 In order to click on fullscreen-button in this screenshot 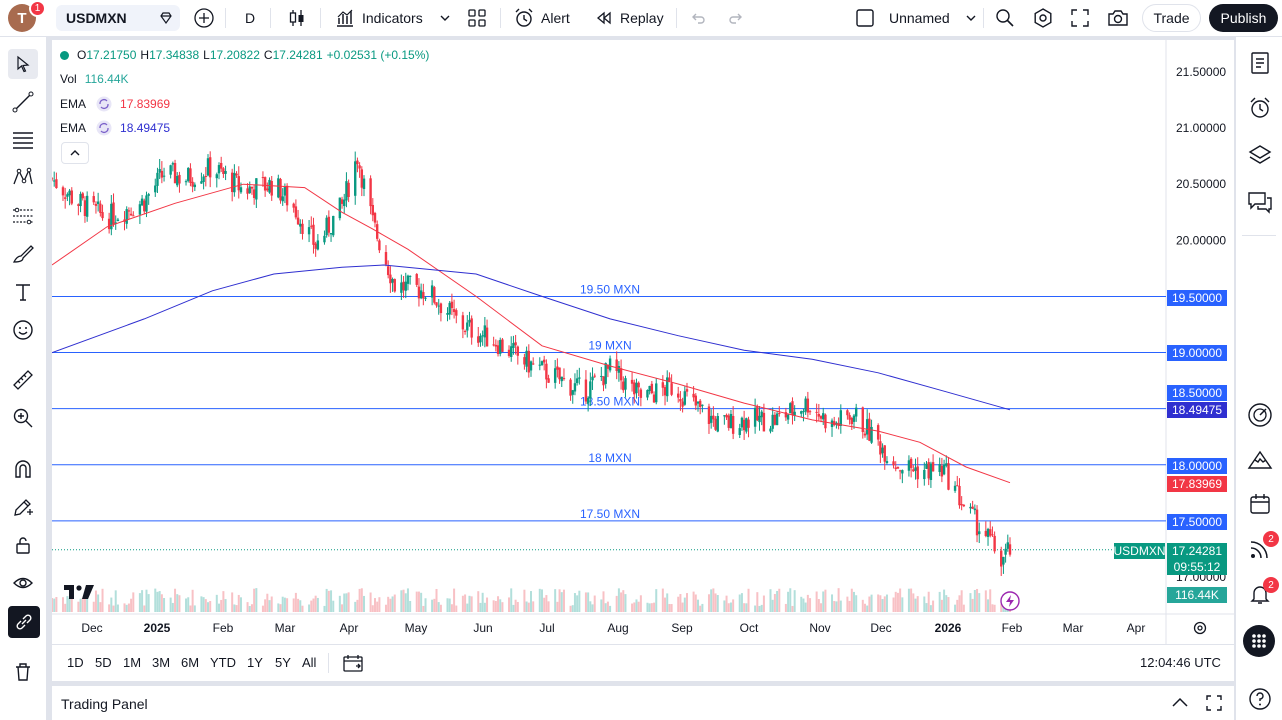, I will do `click(1080, 18)`.